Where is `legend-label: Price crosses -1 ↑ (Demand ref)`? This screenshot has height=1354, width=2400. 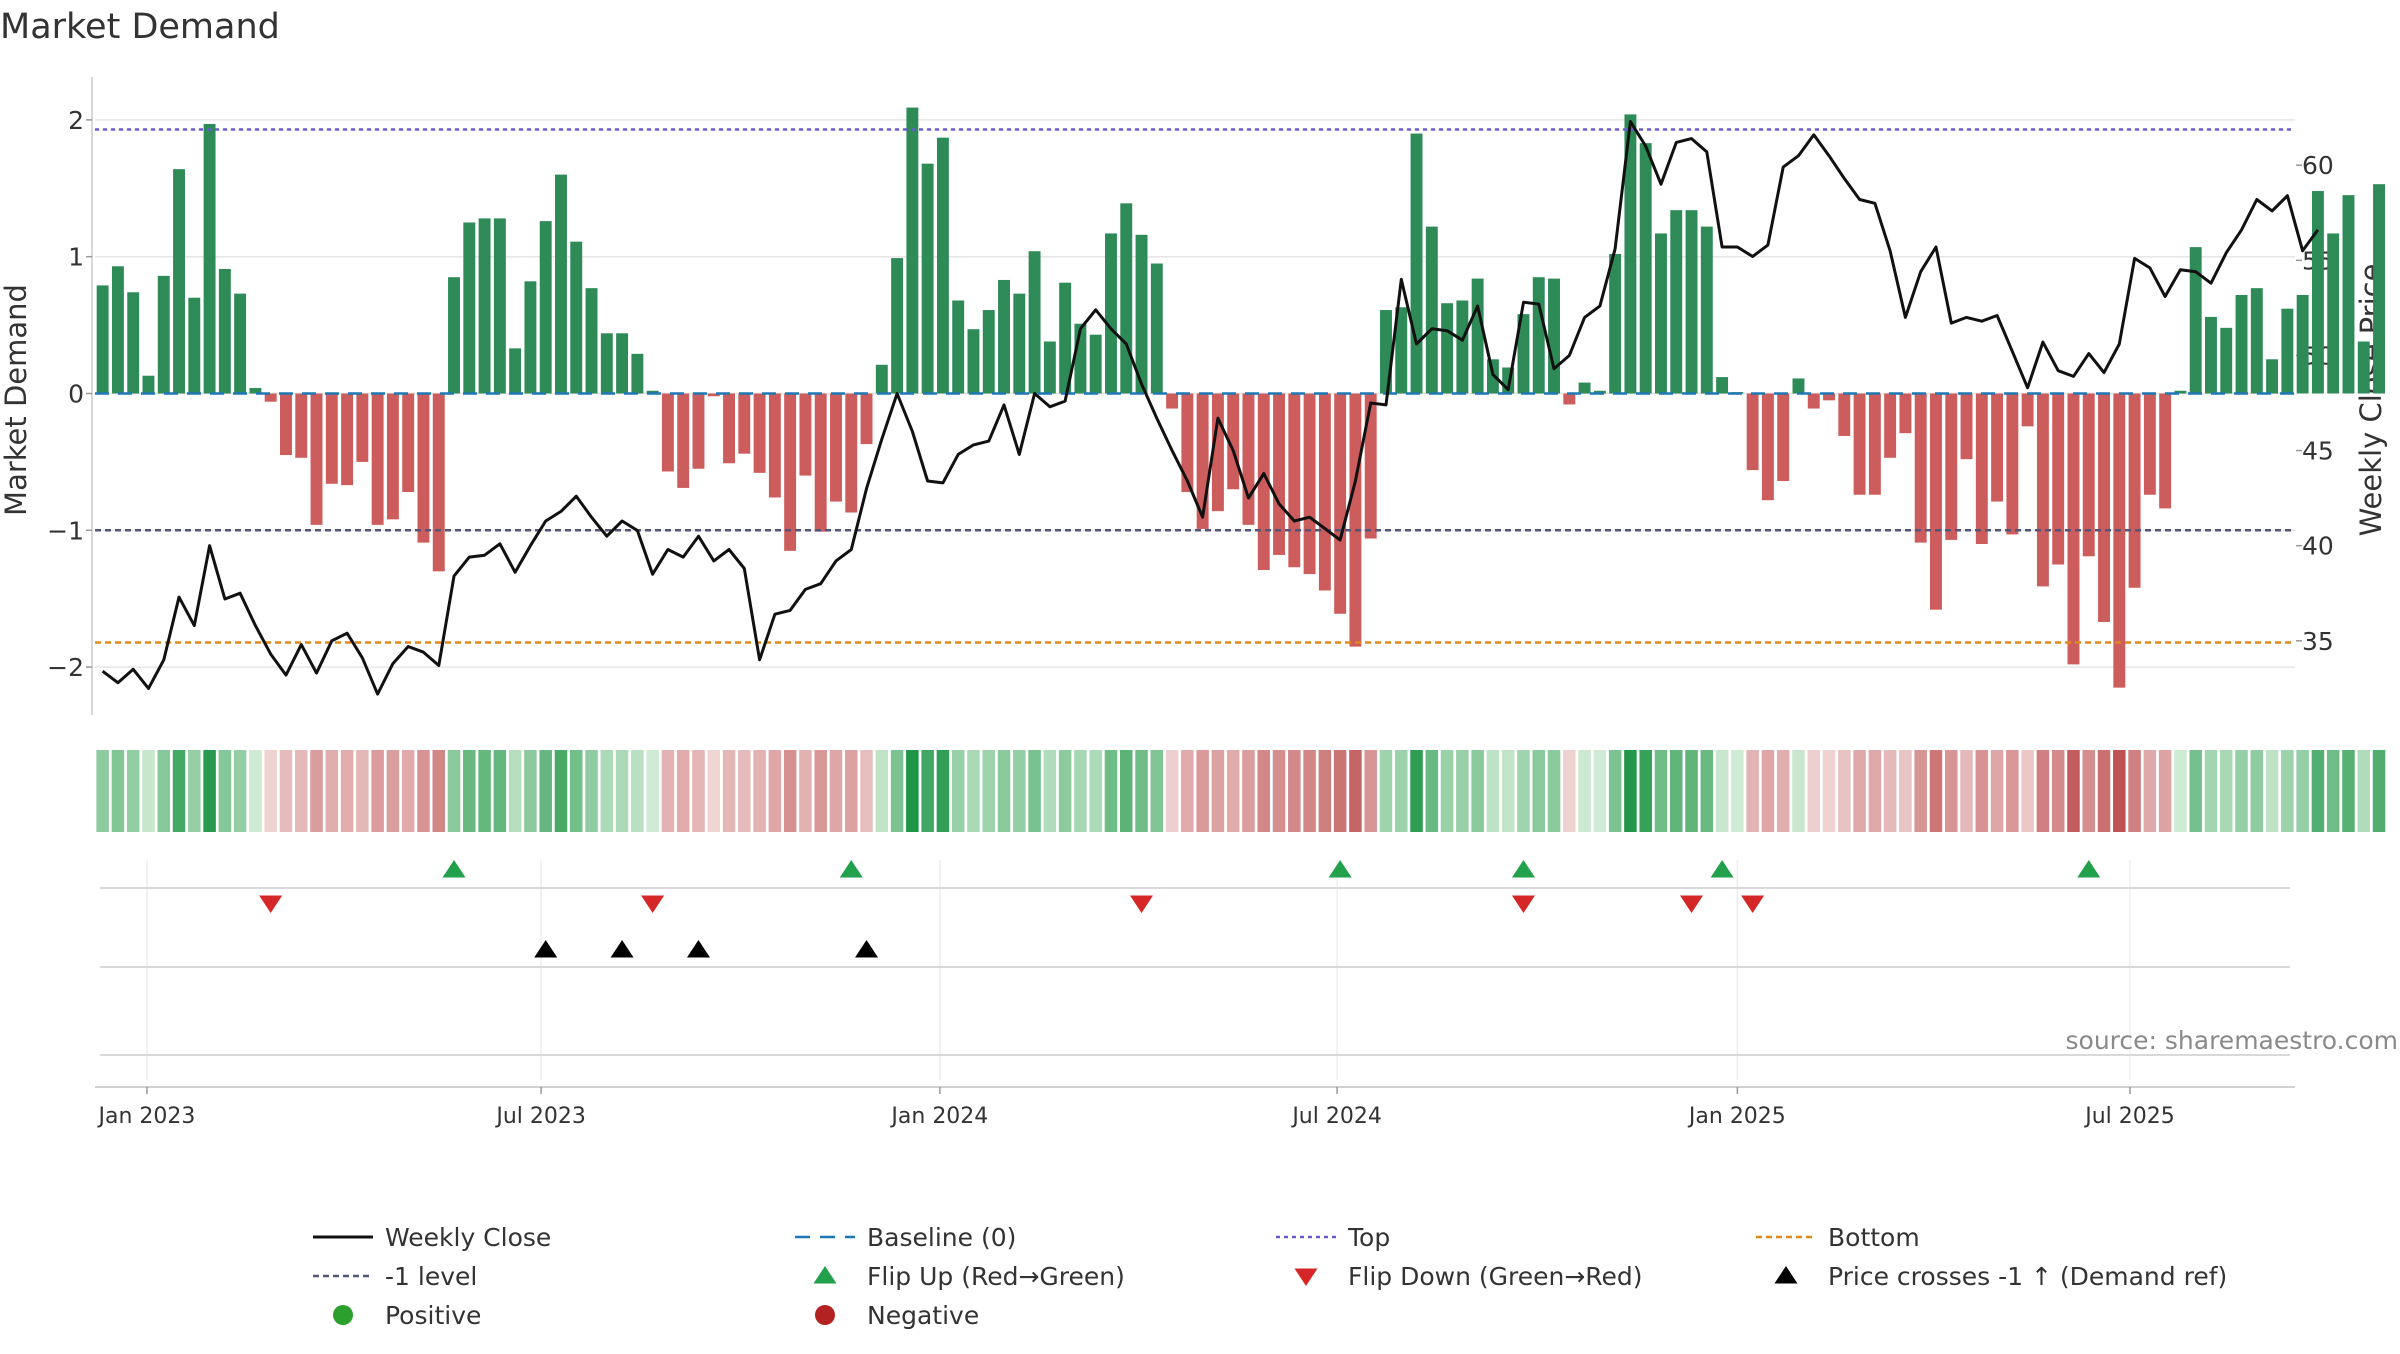 legend-label: Price crosses -1 ↑ (Demand ref) is located at coordinates (2027, 1276).